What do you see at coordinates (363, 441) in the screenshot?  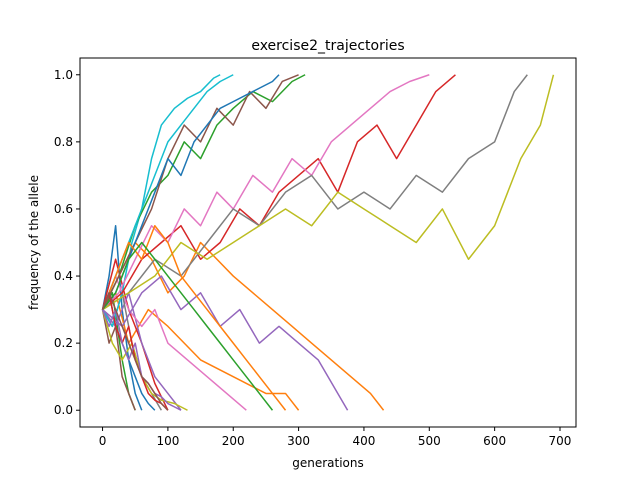 I see `x-tick-label: 400` at bounding box center [363, 441].